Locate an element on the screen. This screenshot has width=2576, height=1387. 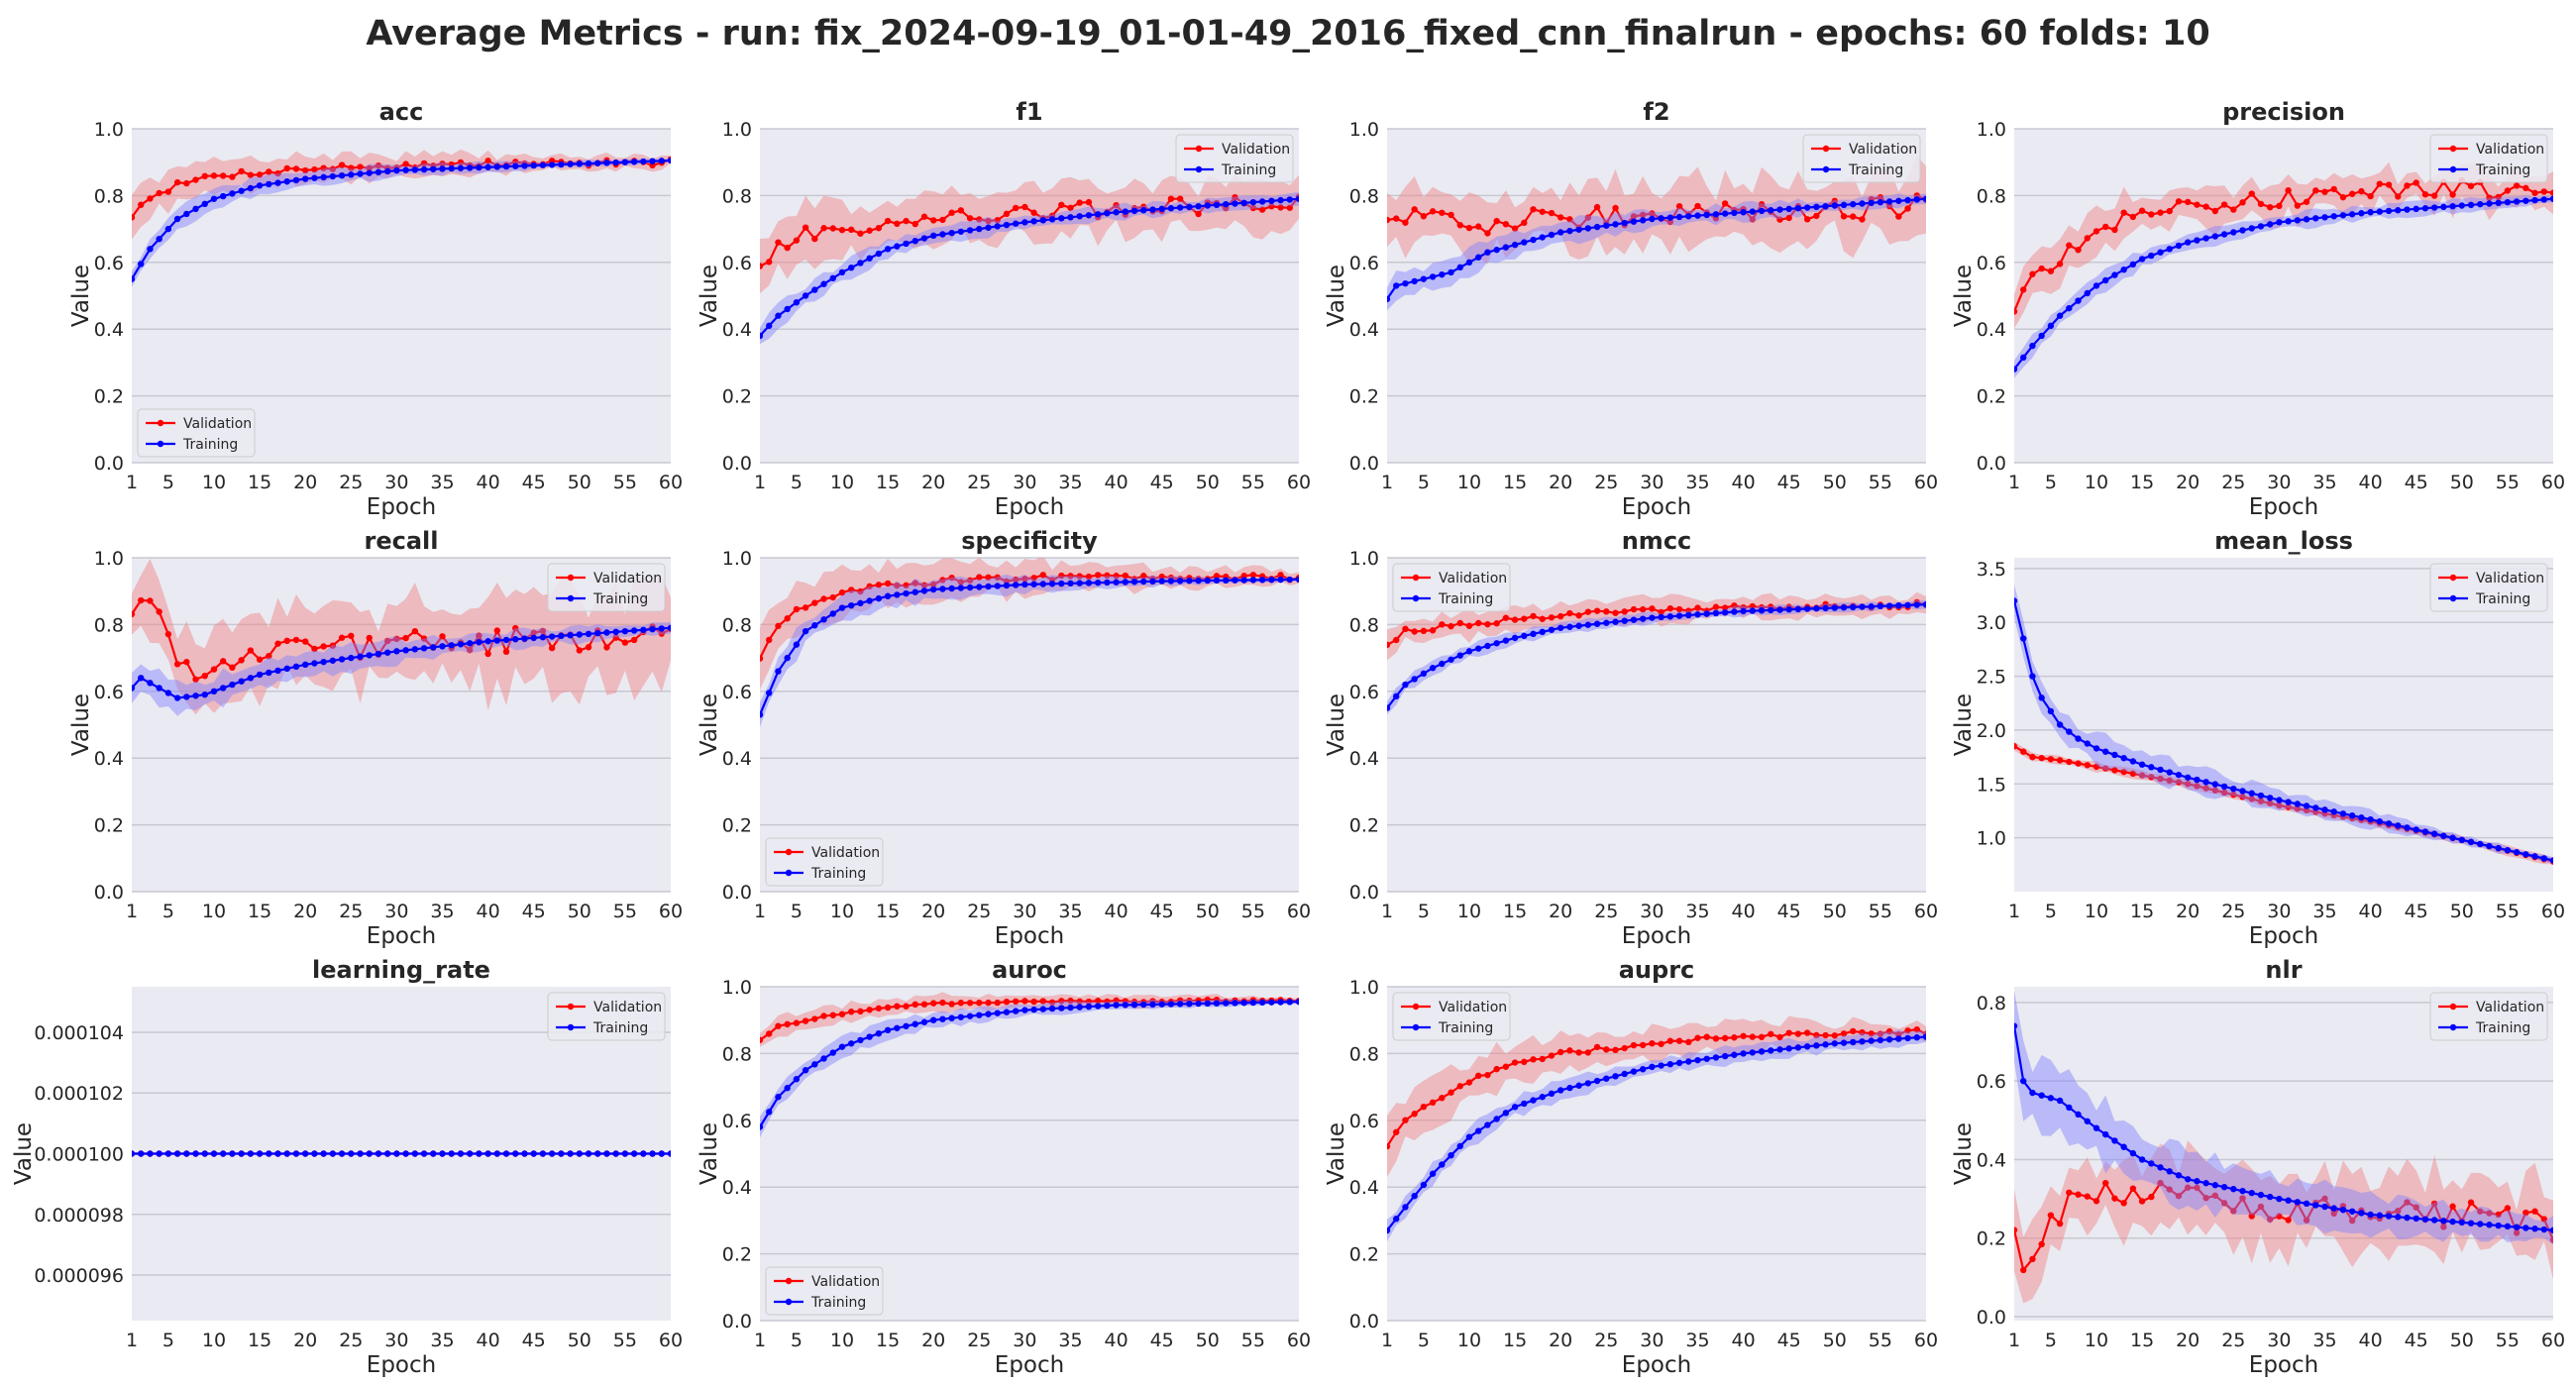
x-tick-label: 25 is located at coordinates (2233, 482).